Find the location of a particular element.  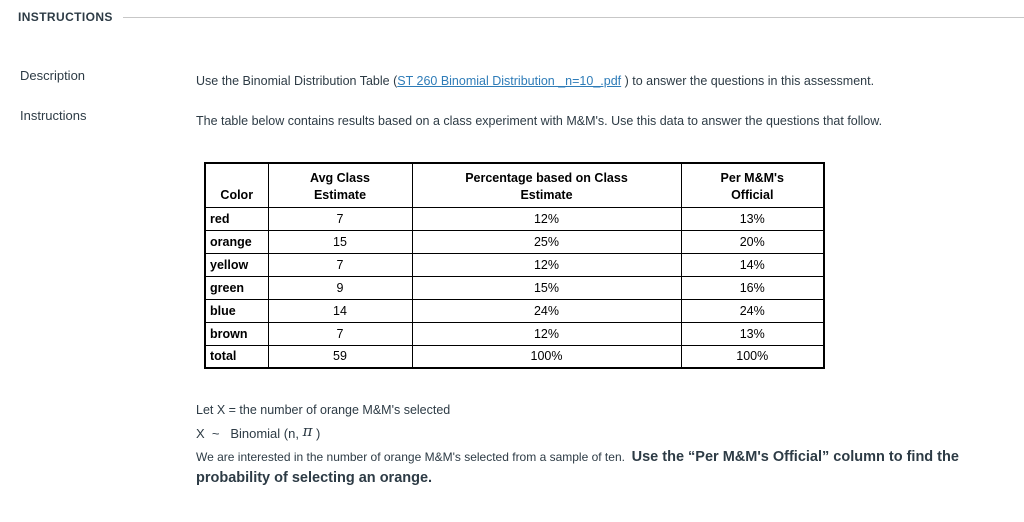

description-label: Description is located at coordinates (53, 75).